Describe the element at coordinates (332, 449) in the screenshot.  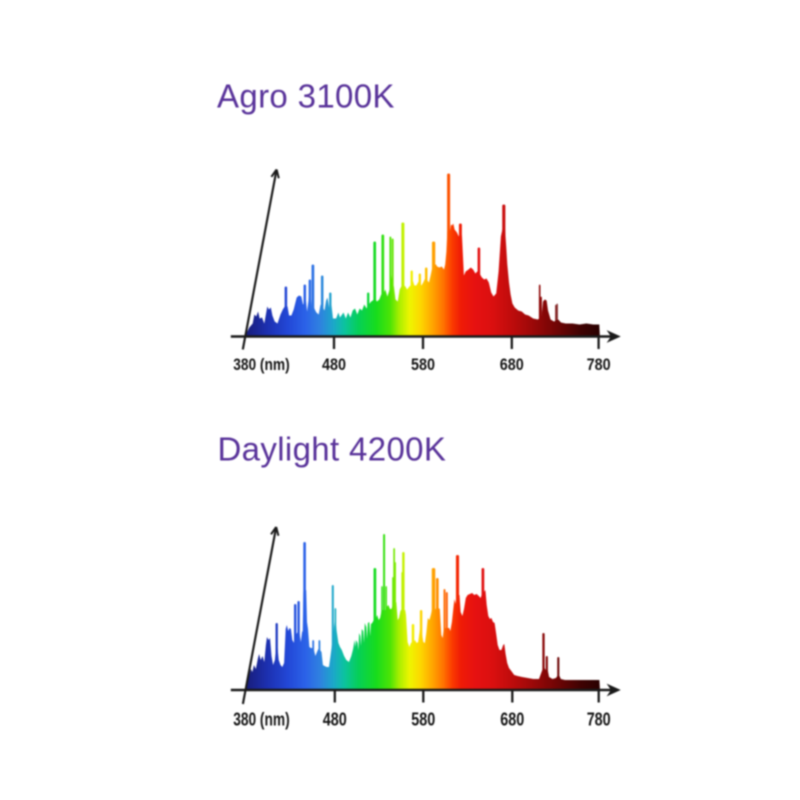
I see `svg-text: Daylight 4200K` at that location.